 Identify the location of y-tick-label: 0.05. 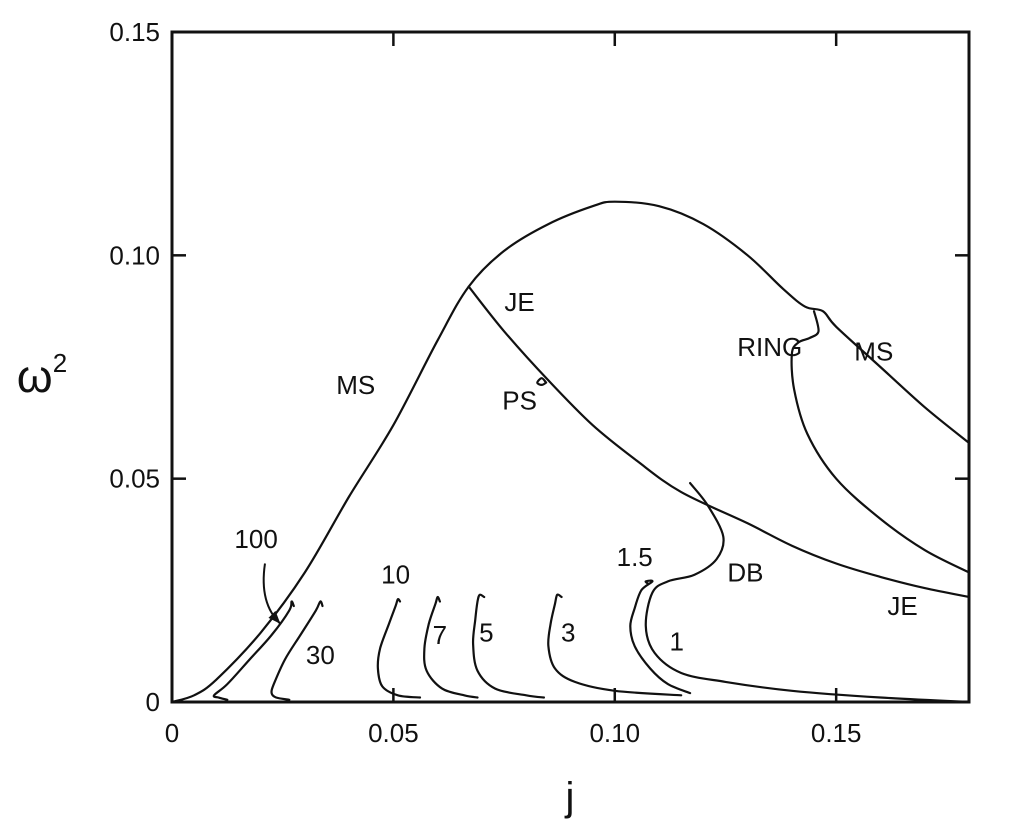
(134, 479).